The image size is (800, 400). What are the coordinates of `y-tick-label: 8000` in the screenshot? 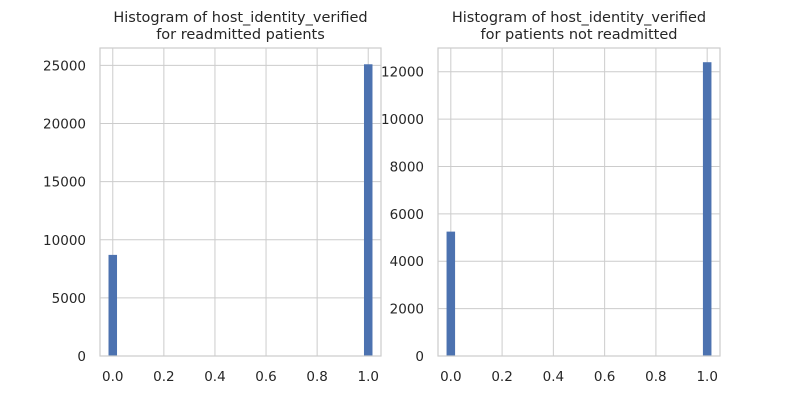 It's located at (407, 167).